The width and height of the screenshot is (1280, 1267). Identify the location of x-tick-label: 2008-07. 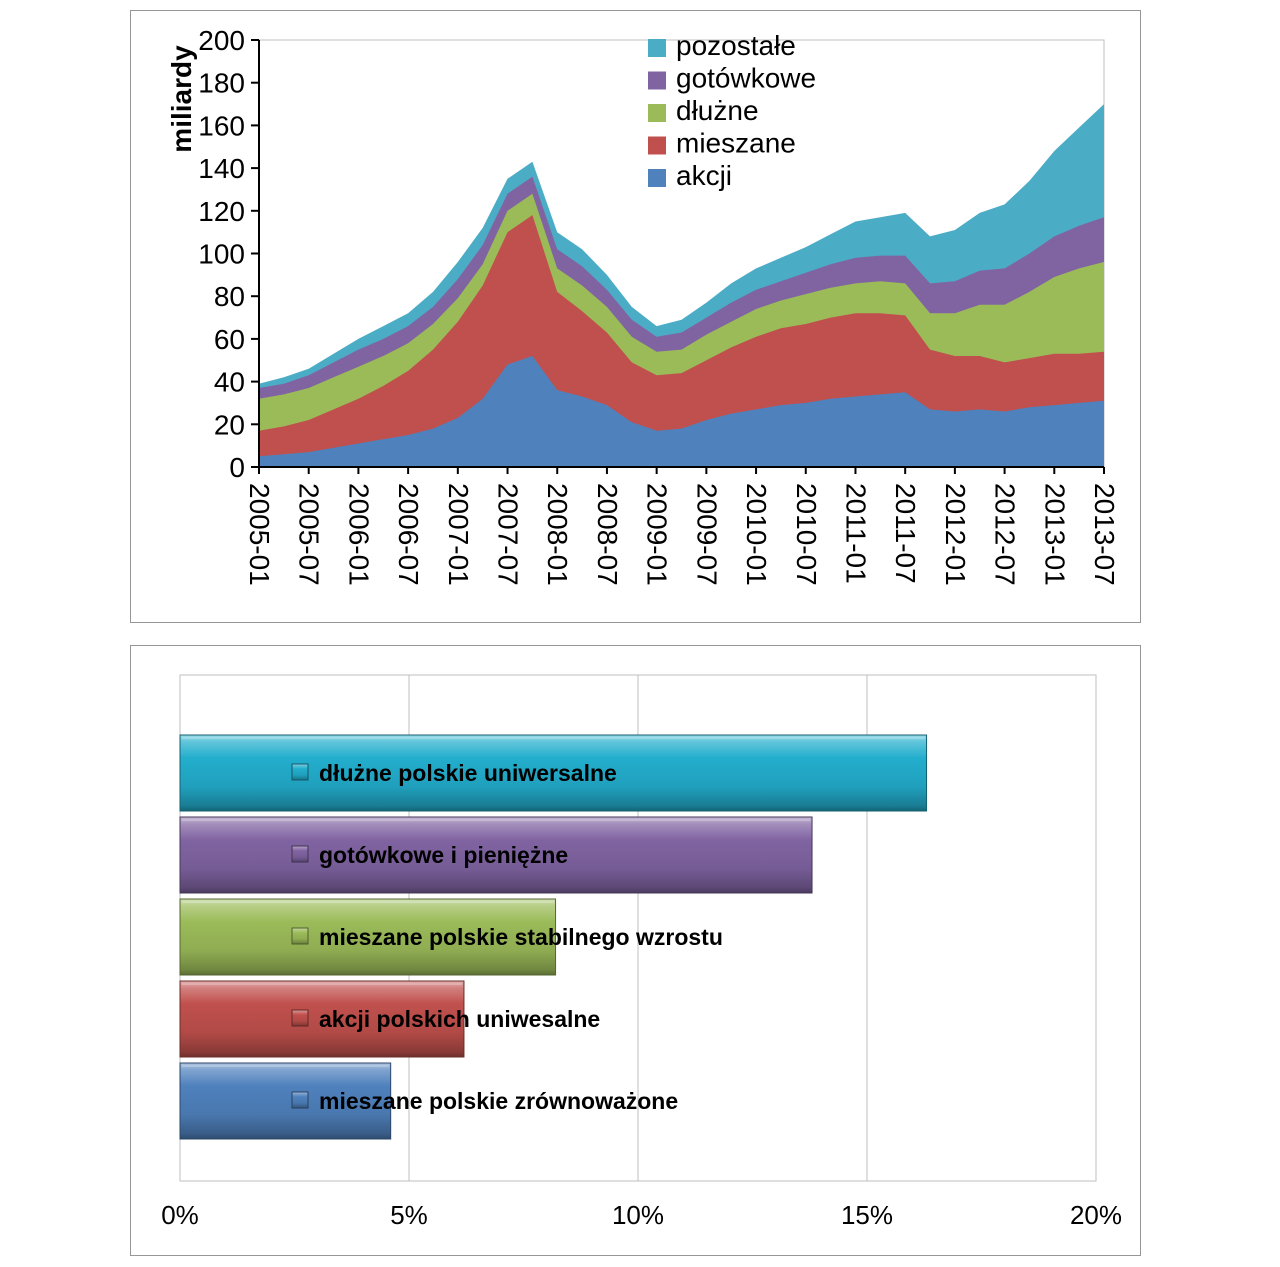
(607, 534).